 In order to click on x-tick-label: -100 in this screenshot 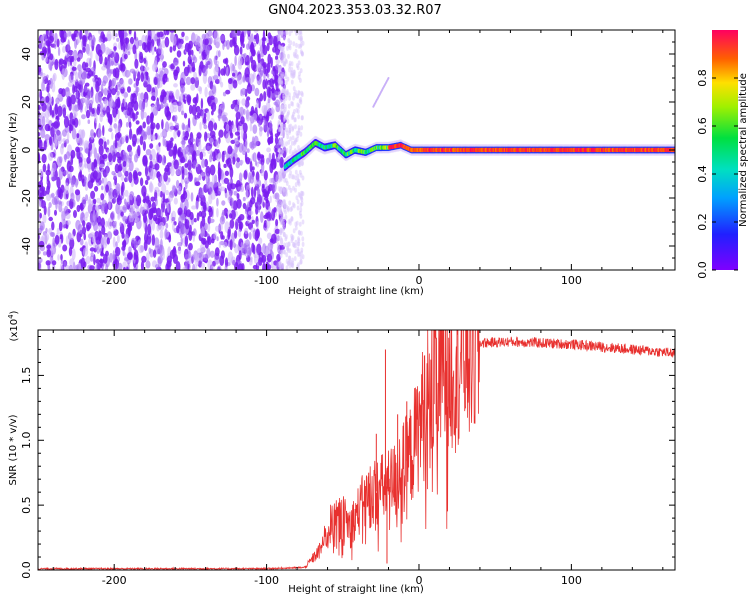, I will do `click(266, 280)`.